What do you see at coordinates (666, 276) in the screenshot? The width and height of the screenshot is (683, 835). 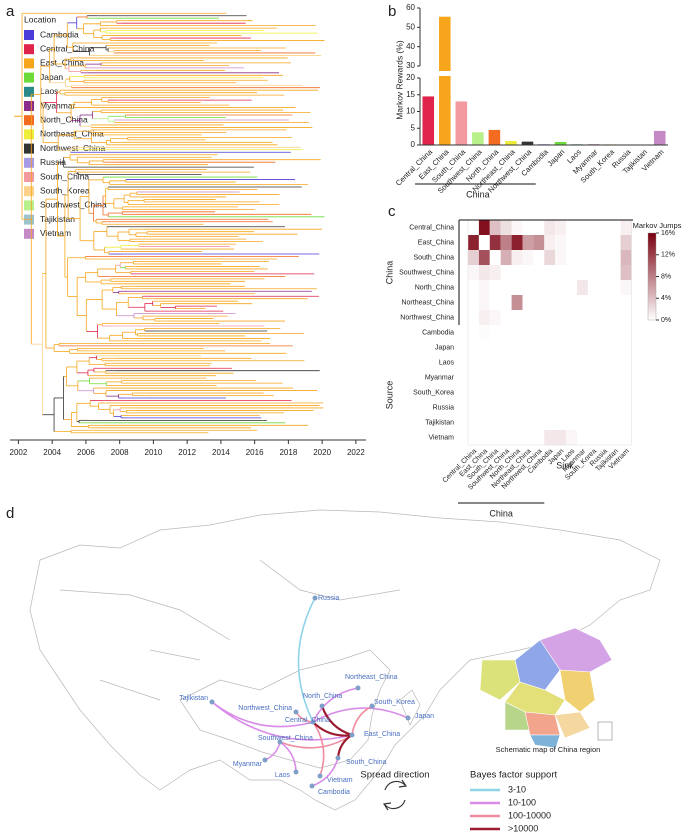 I see `colorbar-label: 8%` at bounding box center [666, 276].